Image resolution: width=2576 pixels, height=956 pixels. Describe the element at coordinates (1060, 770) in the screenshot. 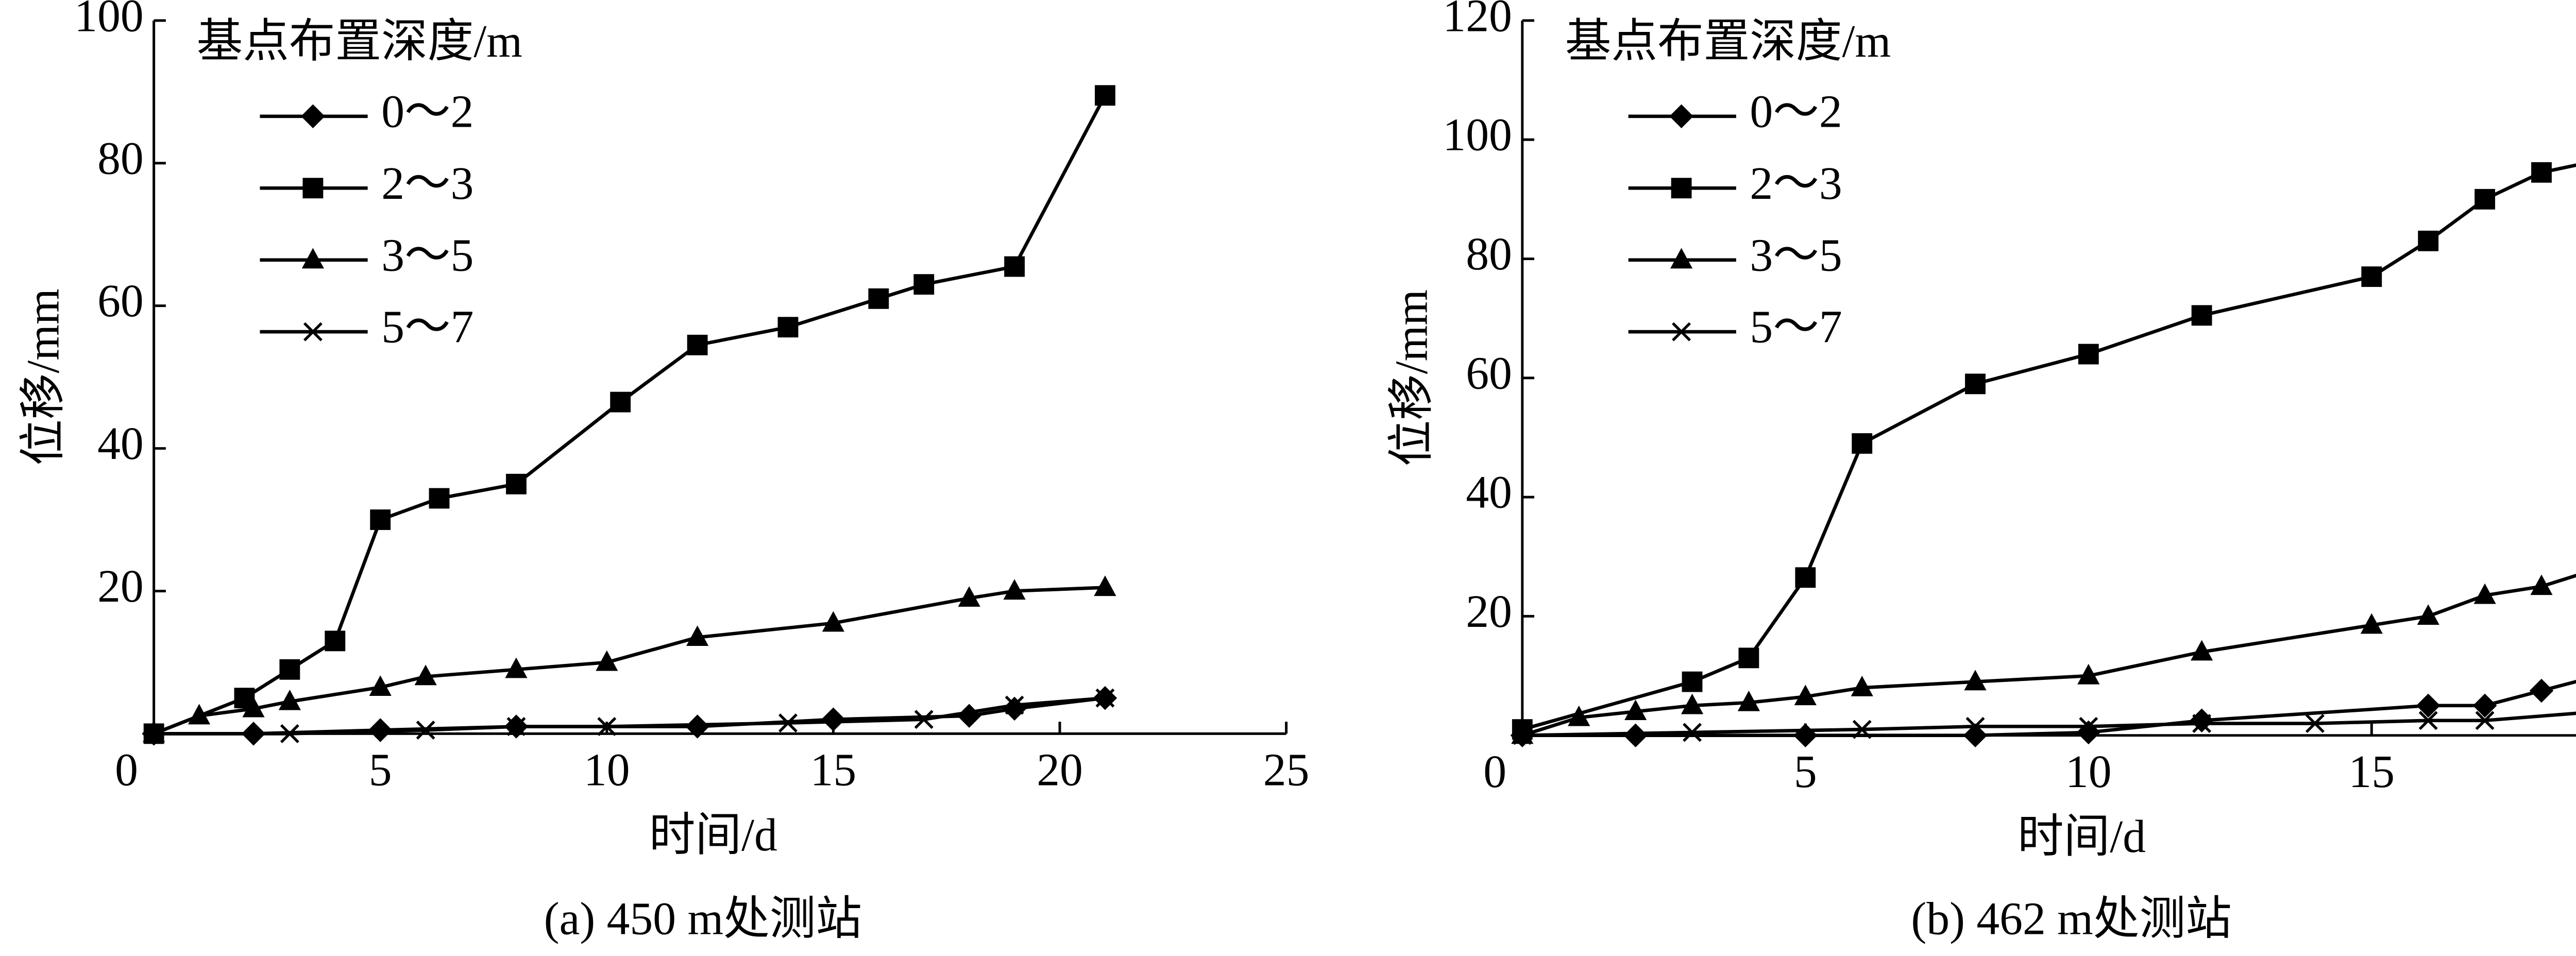

I see `x-tick-label: 20` at that location.